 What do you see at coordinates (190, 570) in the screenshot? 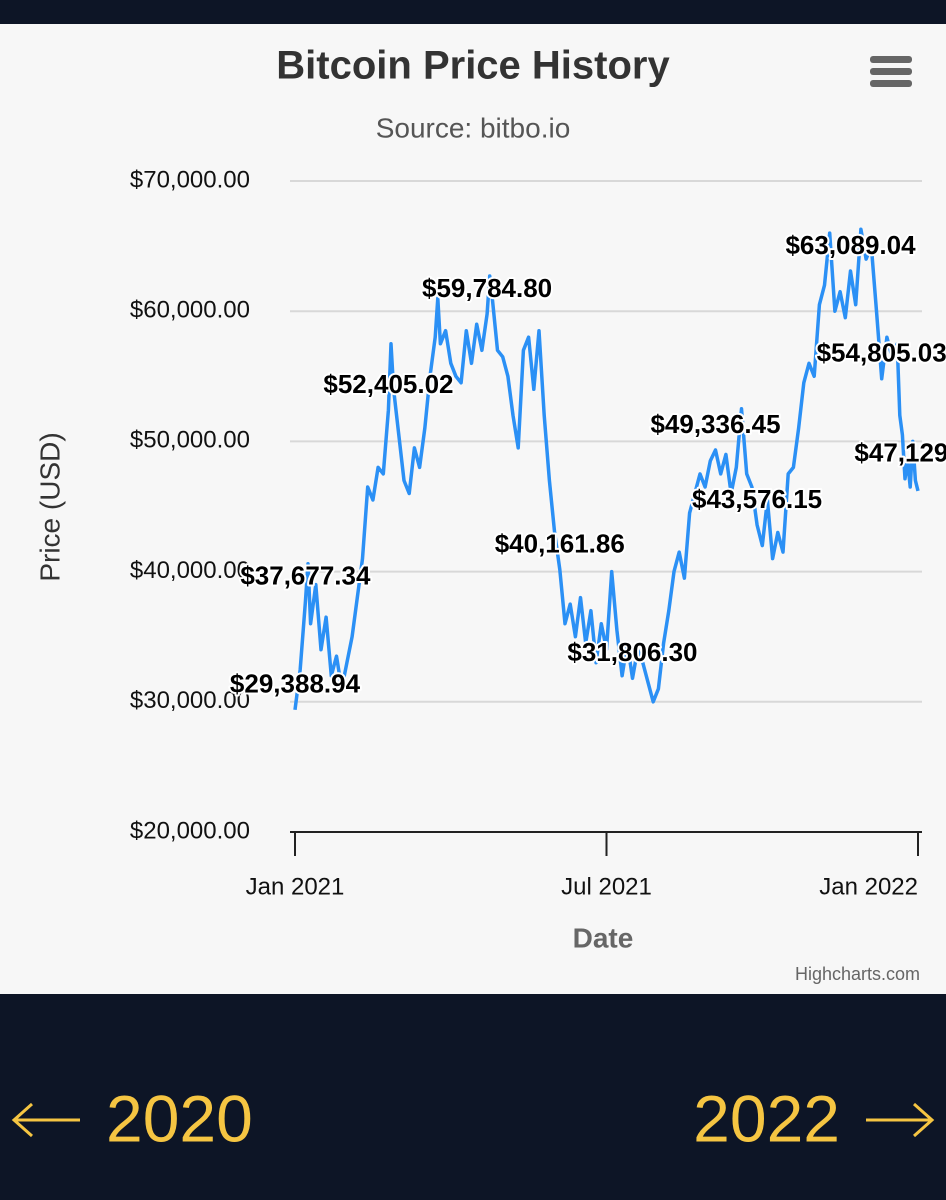
I see `y-tick-label: $40,000.00` at bounding box center [190, 570].